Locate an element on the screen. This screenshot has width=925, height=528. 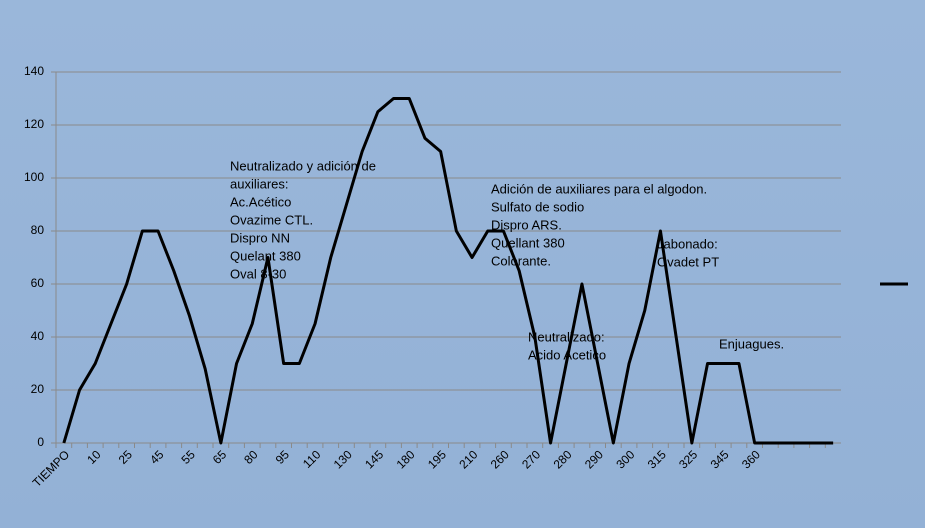
annotation: Quellant 380 is located at coordinates (528, 242).